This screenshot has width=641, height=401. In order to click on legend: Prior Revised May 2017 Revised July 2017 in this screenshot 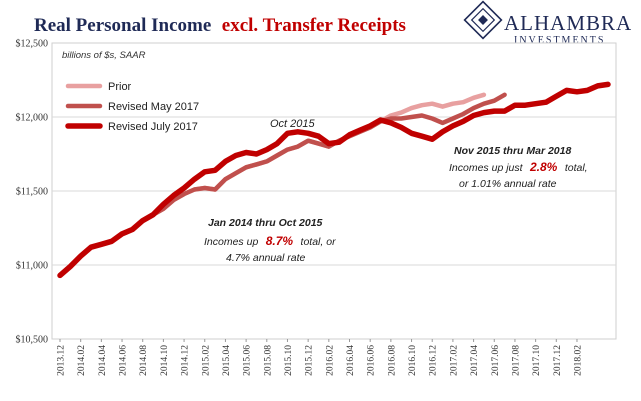, I will do `click(132, 107)`.